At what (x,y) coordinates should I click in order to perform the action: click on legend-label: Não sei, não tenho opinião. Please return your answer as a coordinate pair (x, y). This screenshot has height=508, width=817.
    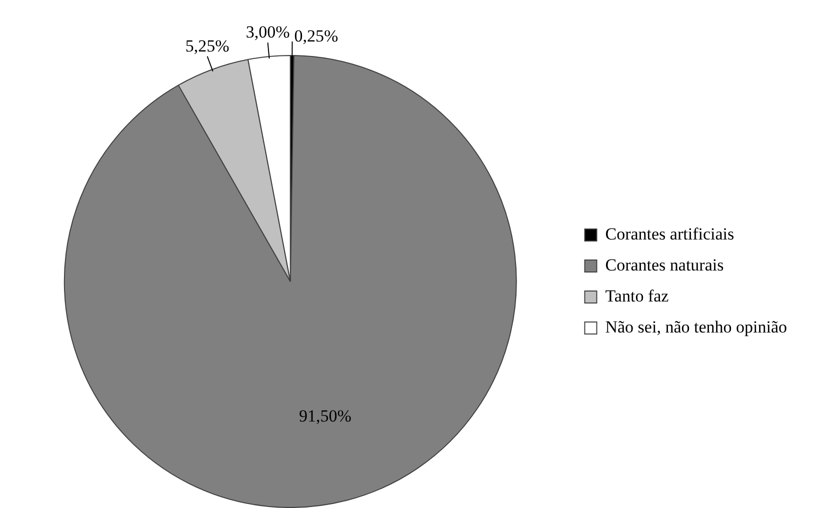
    Looking at the image, I should click on (696, 326).